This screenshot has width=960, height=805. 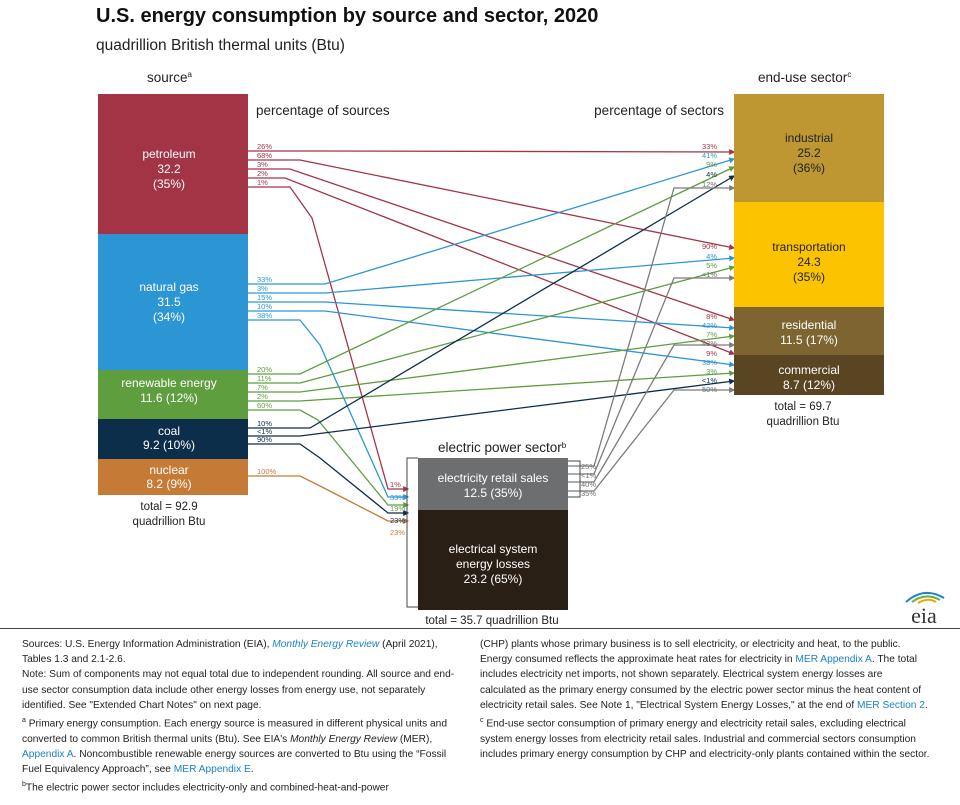 What do you see at coordinates (833, 660) in the screenshot?
I see `mer-appendix-a-link: MER Appendix A` at bounding box center [833, 660].